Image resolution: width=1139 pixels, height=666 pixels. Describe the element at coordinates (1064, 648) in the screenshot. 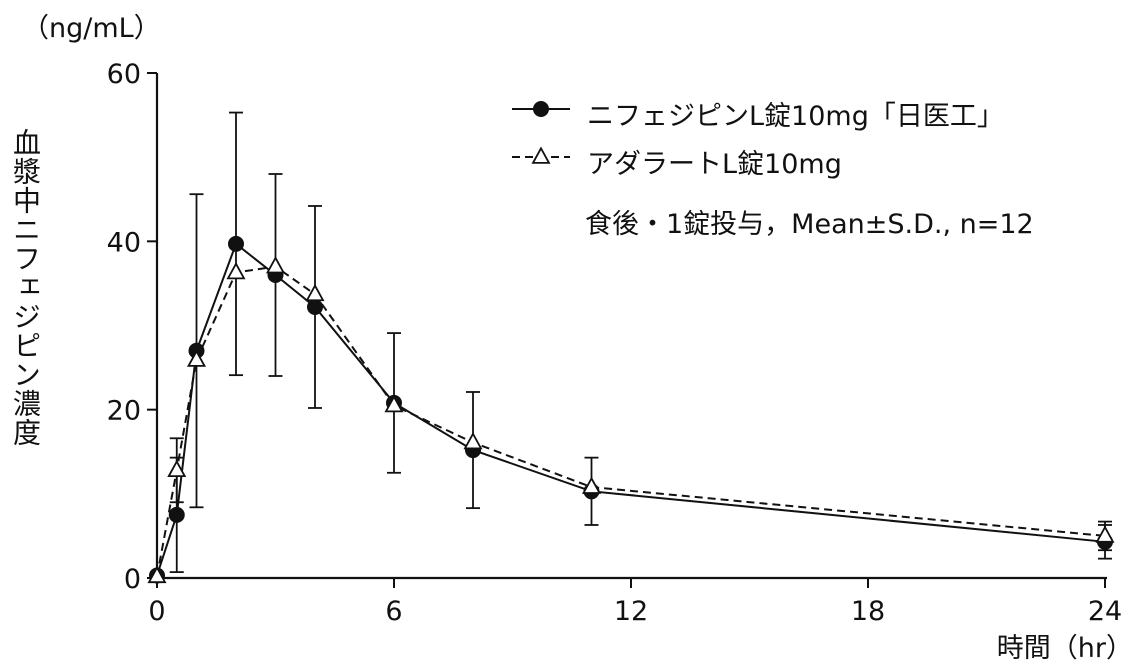

I see `x-axis-label: 時間（hr）` at that location.